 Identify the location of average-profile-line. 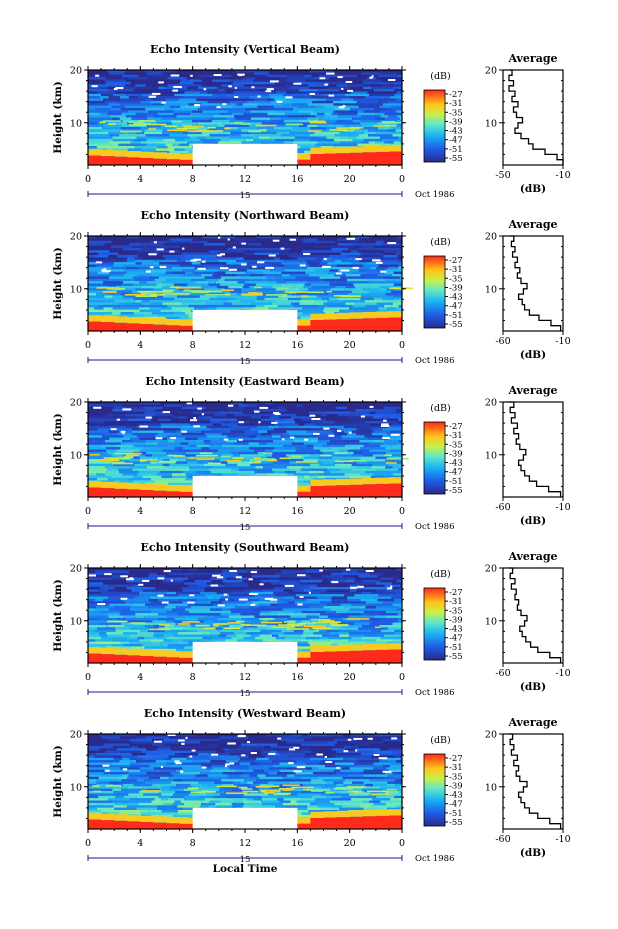
(535, 615).